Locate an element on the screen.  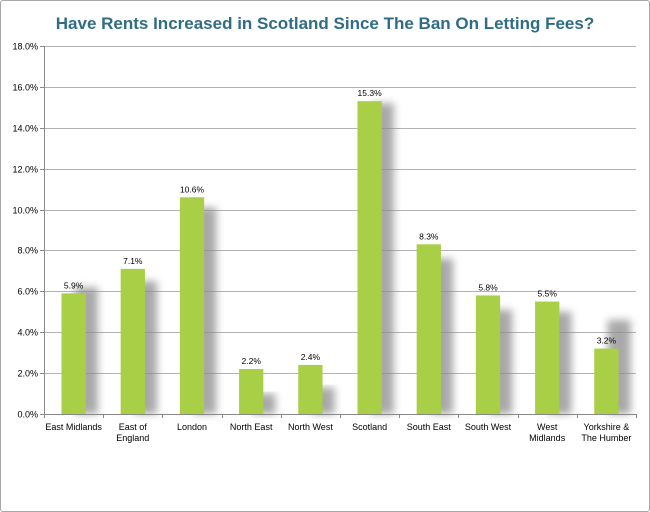
data-label: 15.3% is located at coordinates (370, 93).